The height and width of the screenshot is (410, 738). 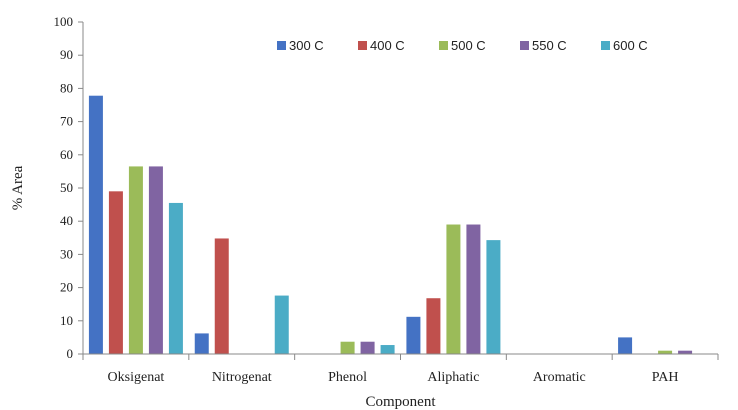 I want to click on y-axis-ticks: 0 10 20 30 40 50 60 70 80 90 100, so click(x=68, y=187).